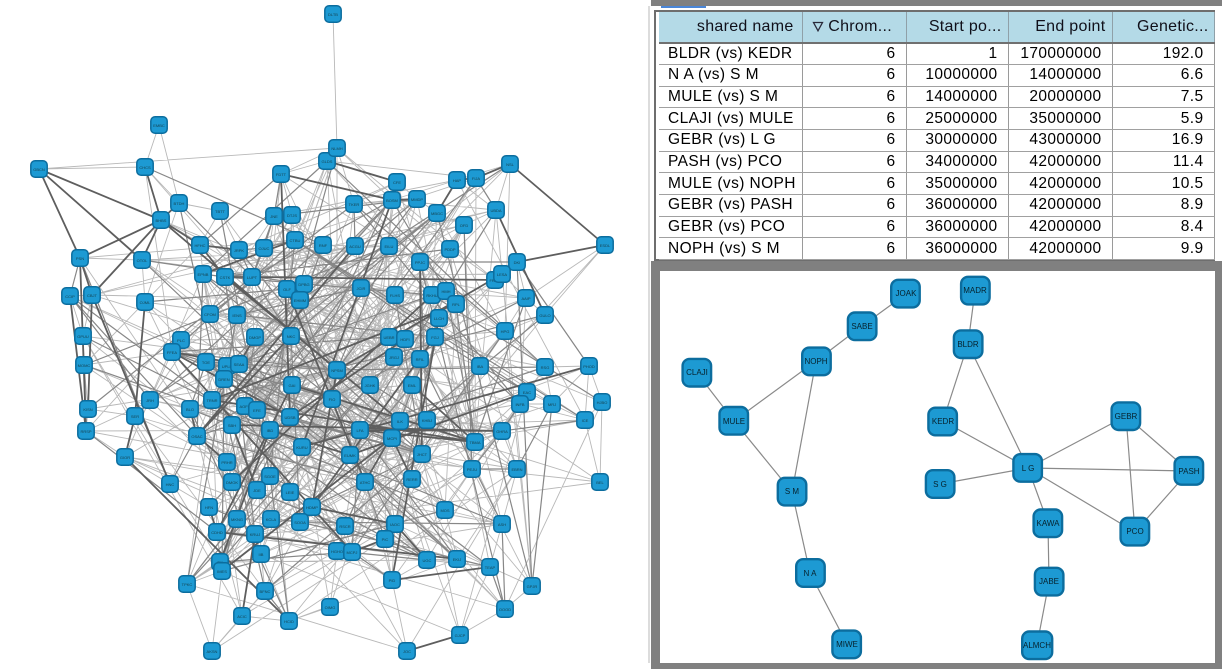 This screenshot has height=669, width=1222. I want to click on svg-text: PDDP, so click(449, 249).